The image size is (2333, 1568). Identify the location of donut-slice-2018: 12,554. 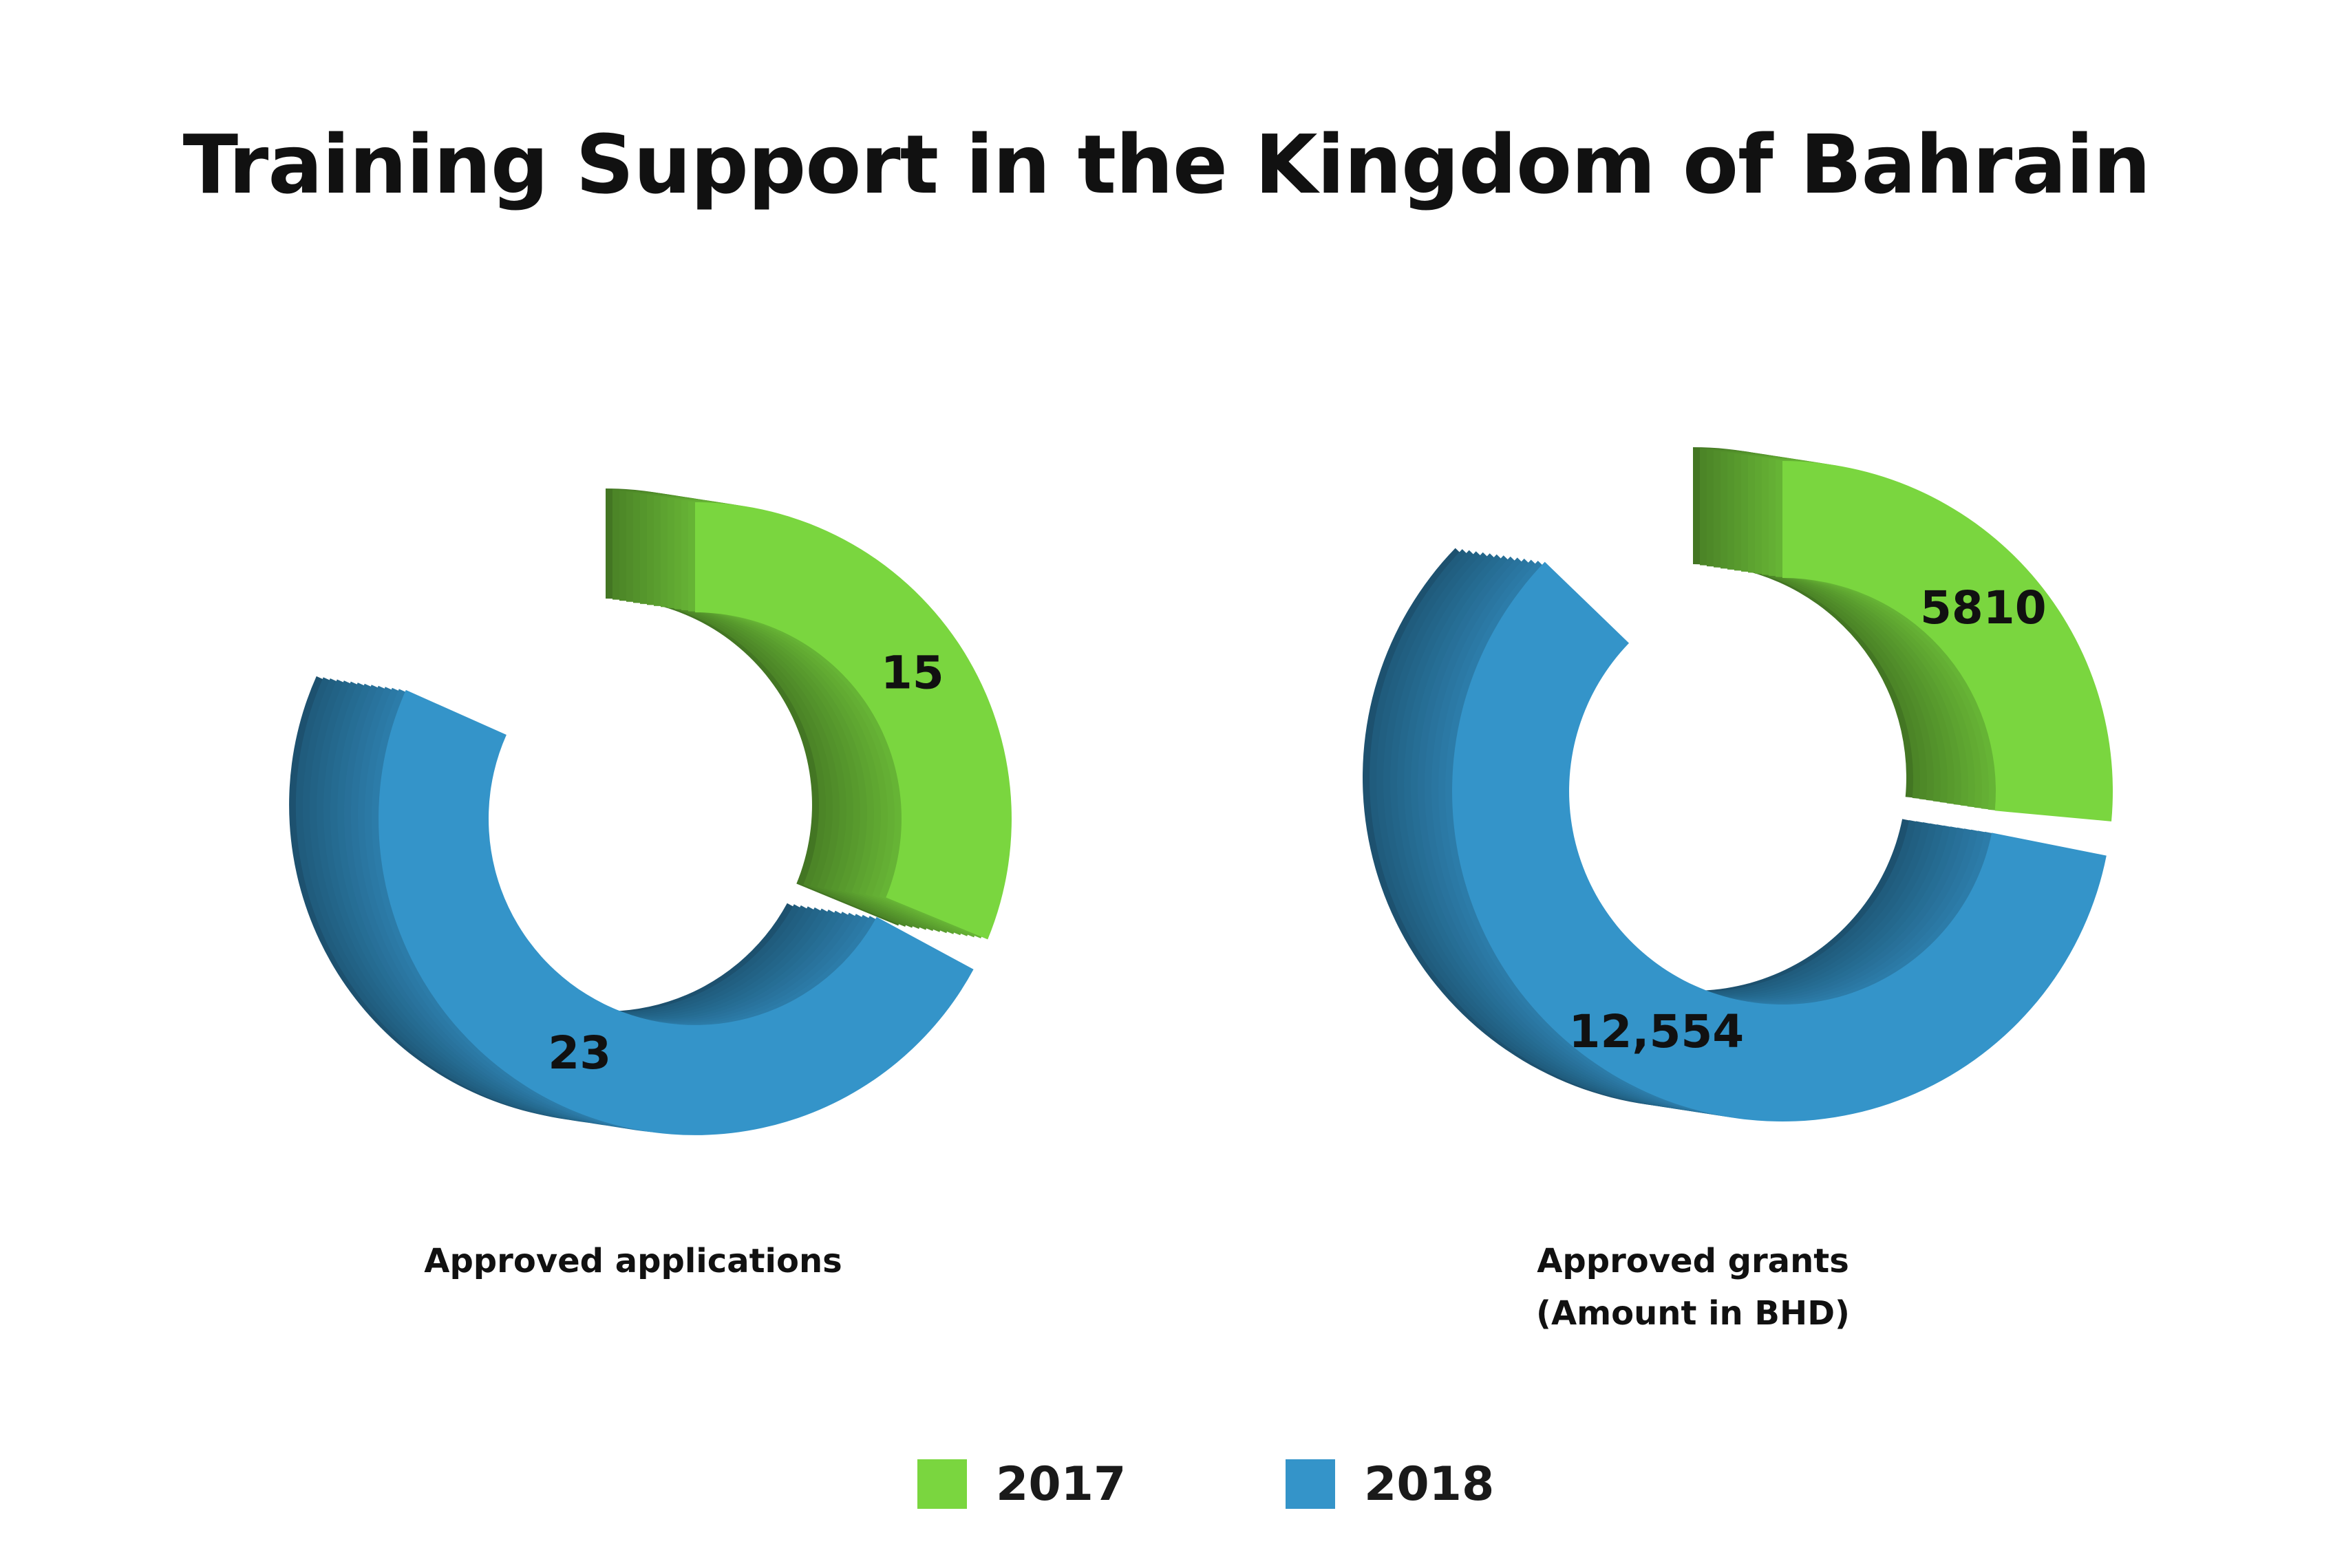
(1735, 835).